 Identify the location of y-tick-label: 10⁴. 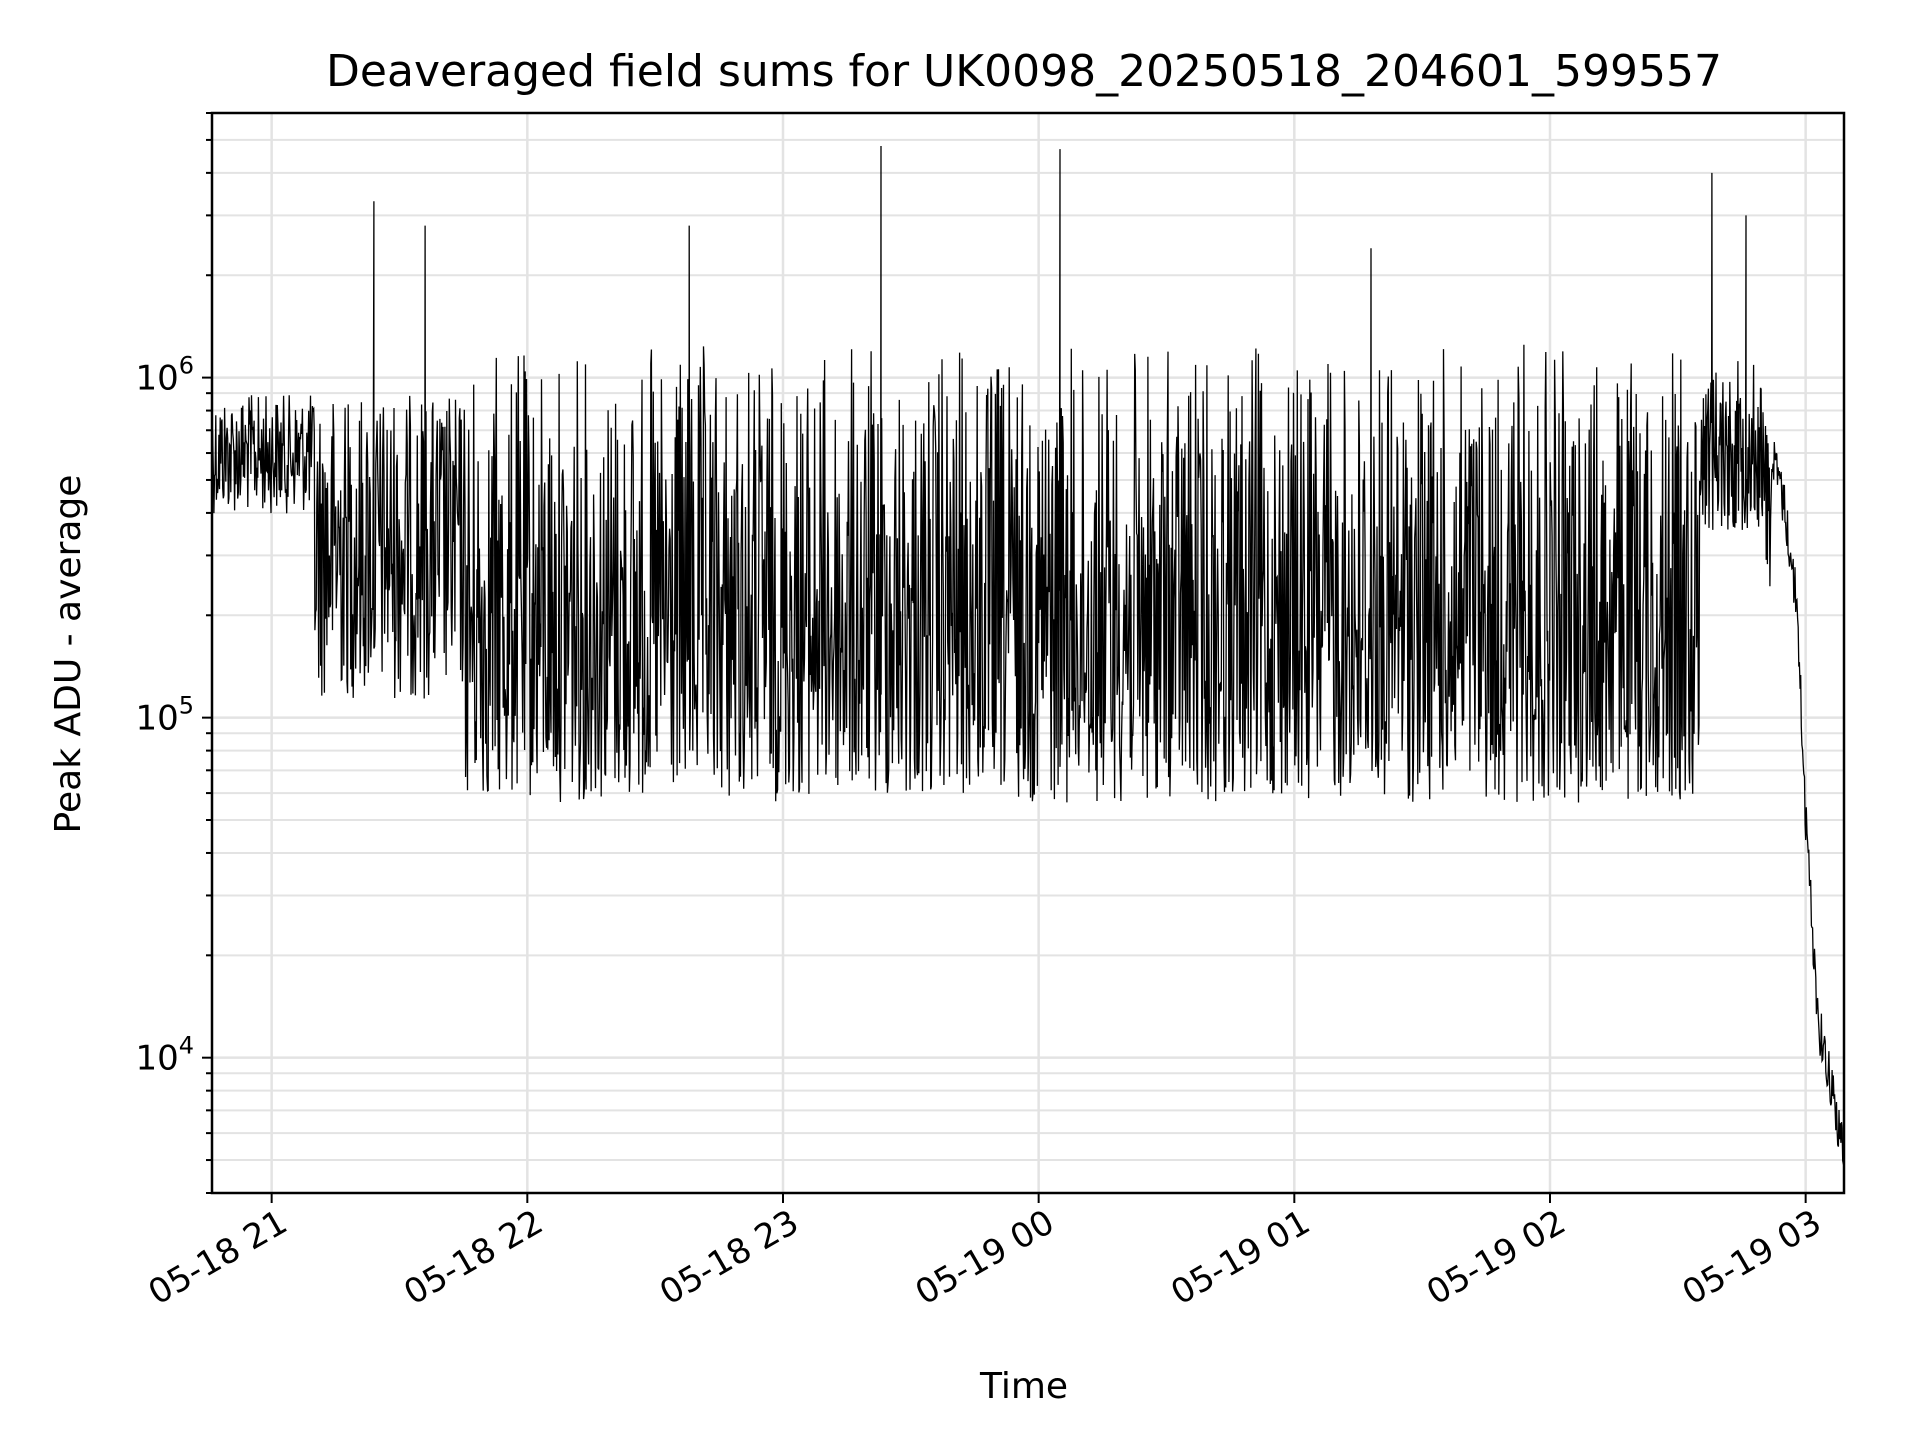
(164, 1055).